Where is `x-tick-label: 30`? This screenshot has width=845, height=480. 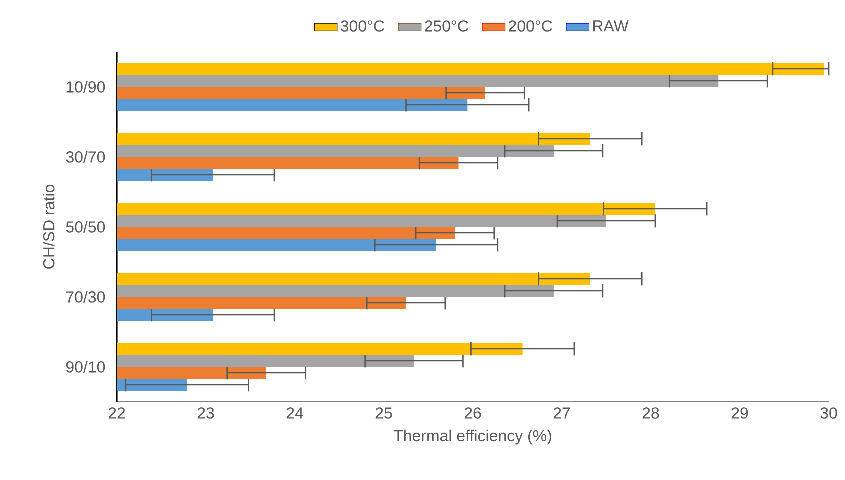
x-tick-label: 30 is located at coordinates (829, 413).